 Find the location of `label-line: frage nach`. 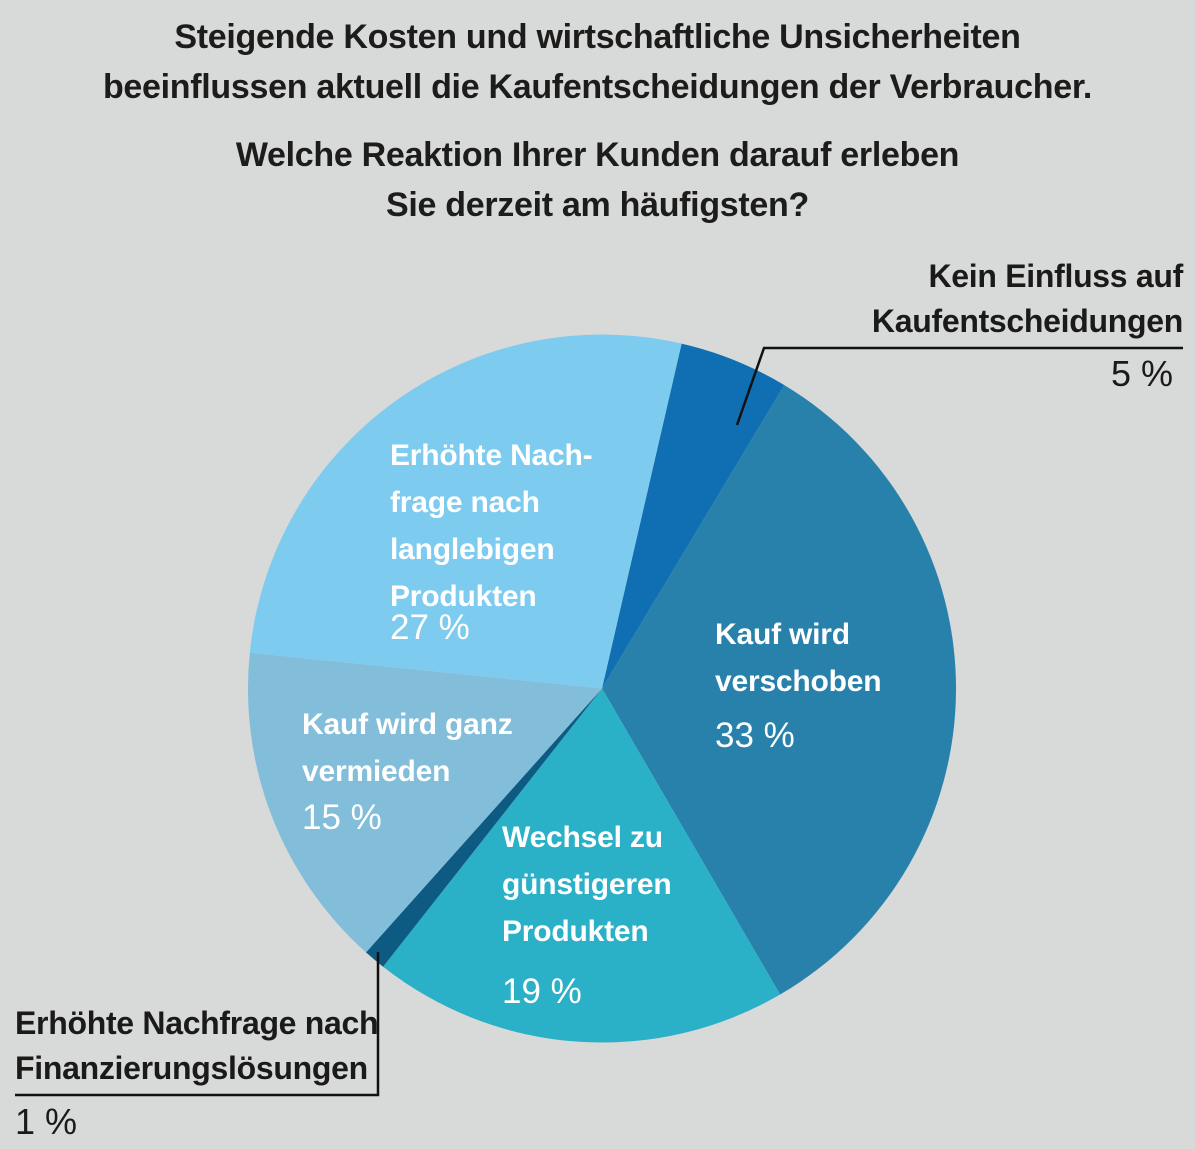

label-line: frage nach is located at coordinates (465, 502).